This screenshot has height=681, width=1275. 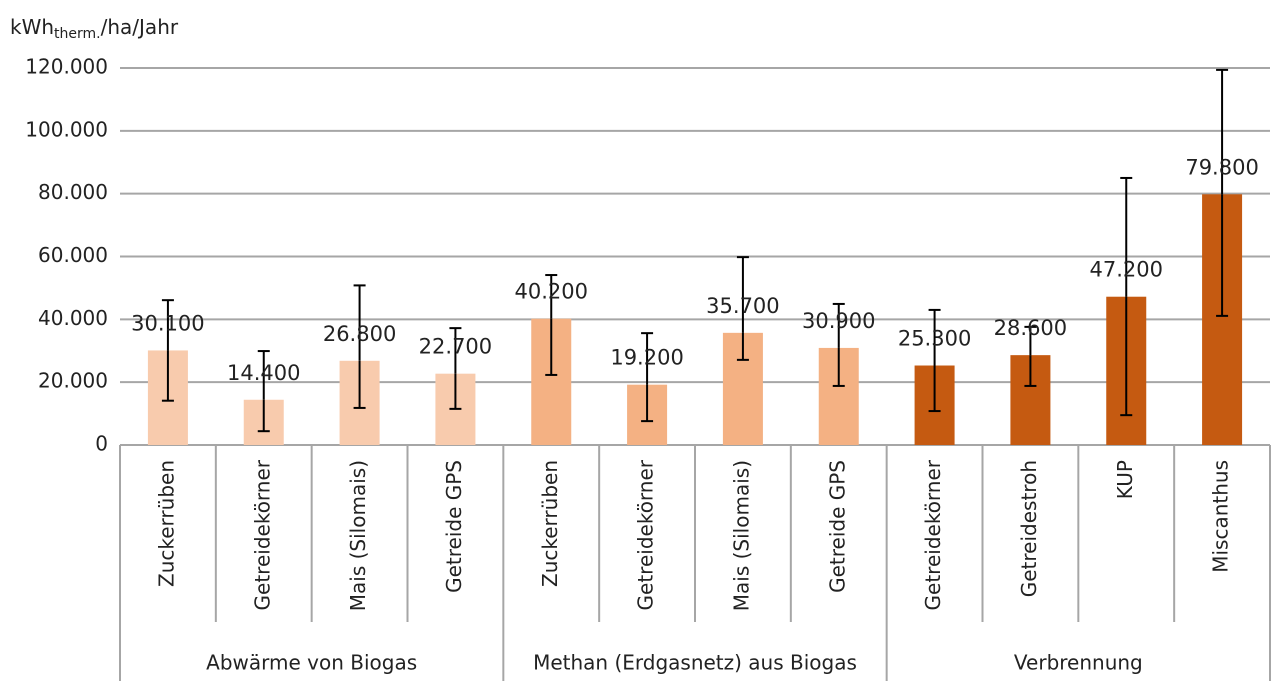 What do you see at coordinates (167, 323) in the screenshot?
I see `value-label: 30.100` at bounding box center [167, 323].